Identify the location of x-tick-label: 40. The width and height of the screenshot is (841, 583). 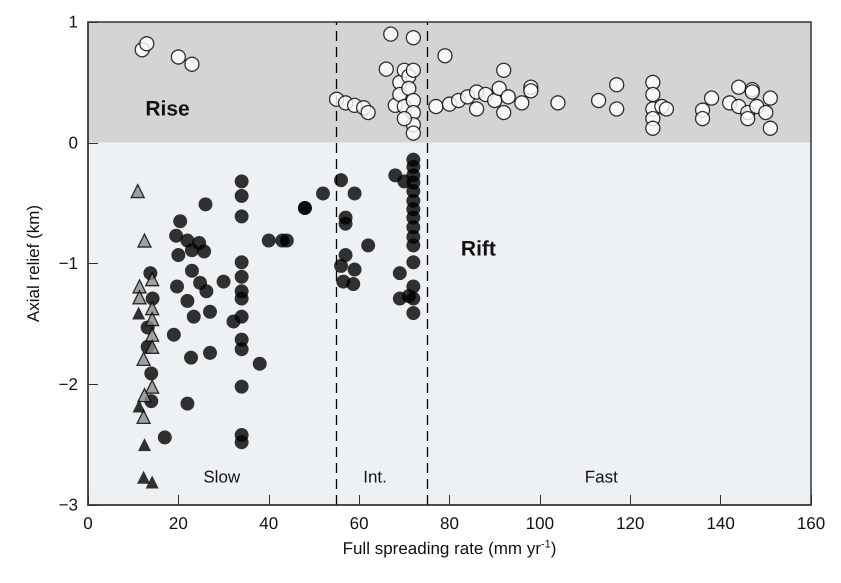
(268, 523).